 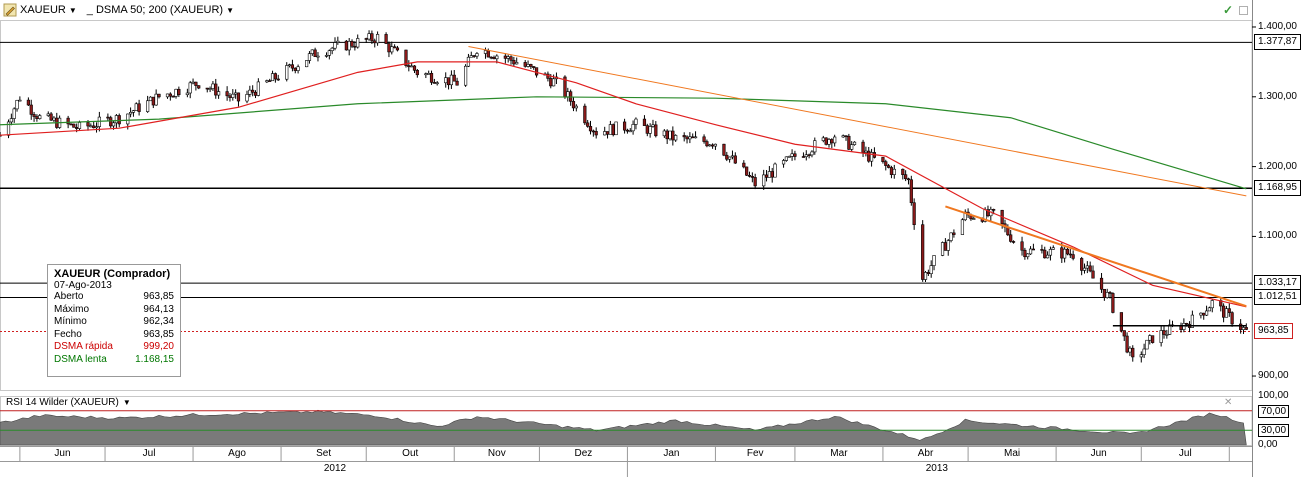 I want to click on chevron-down-icon: ▼, so click(x=230, y=10).